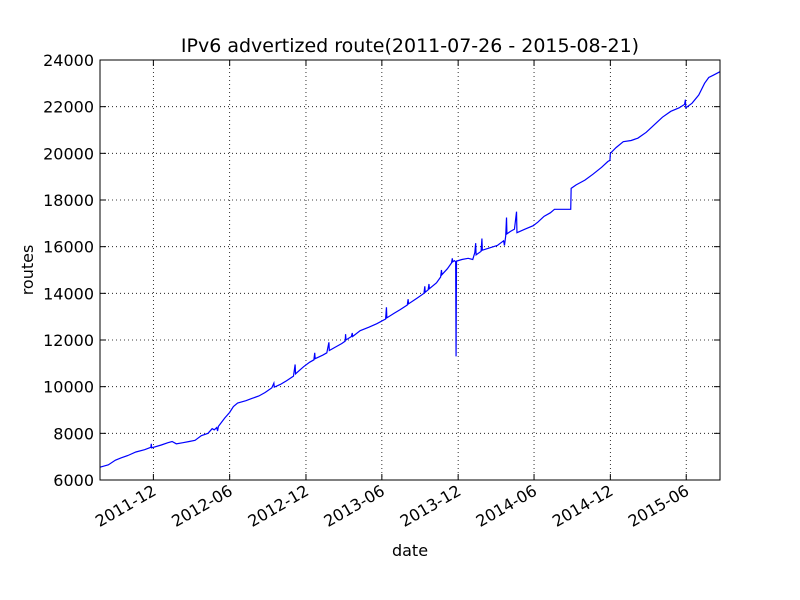 This screenshot has width=800, height=600. What do you see at coordinates (68, 60) in the screenshot?
I see `y-tick-label: 24000` at bounding box center [68, 60].